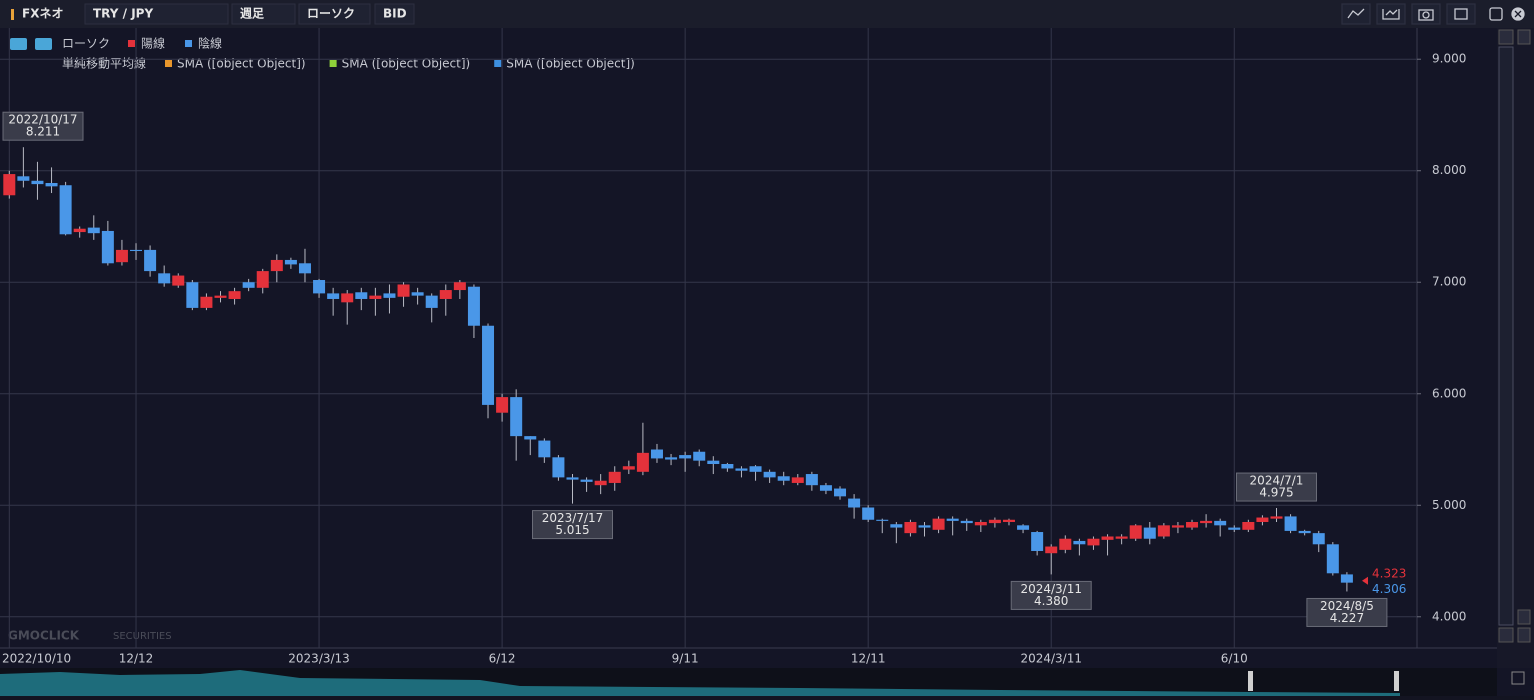 This screenshot has width=1534, height=700. What do you see at coordinates (12, 14) in the screenshot?
I see `app-marker` at bounding box center [12, 14].